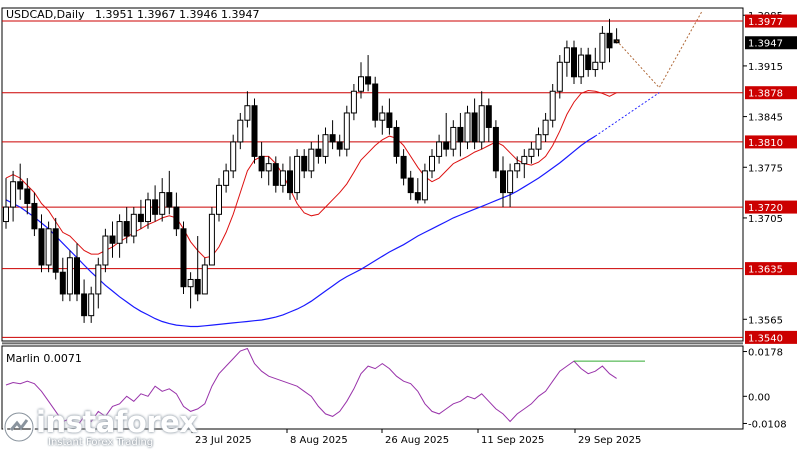 This screenshot has width=801, height=456. Describe the element at coordinates (765, 338) in the screenshot. I see `level-label: 1.3540` at that location.